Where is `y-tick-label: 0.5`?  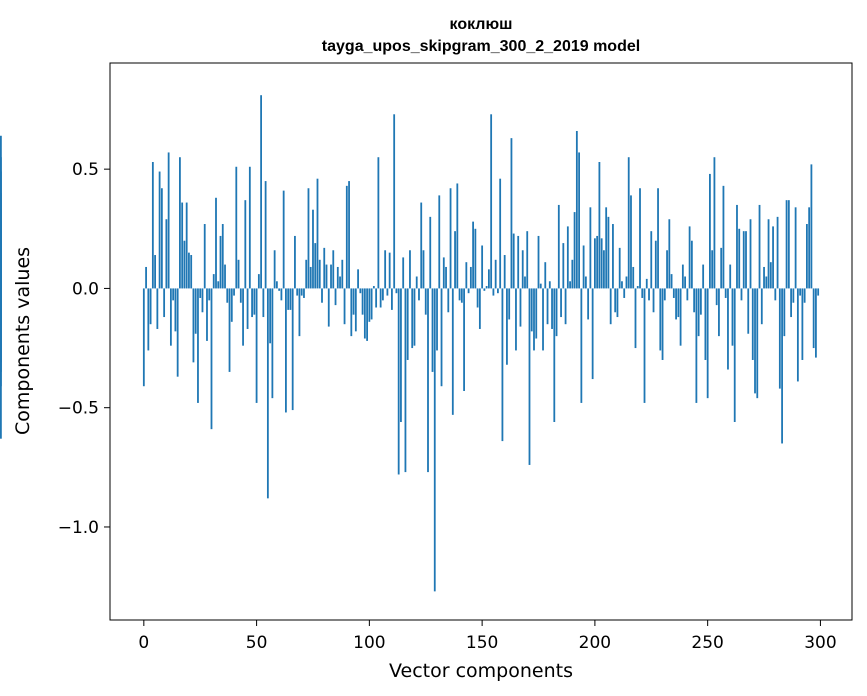 y-tick-label: 0.5 is located at coordinates (85, 170).